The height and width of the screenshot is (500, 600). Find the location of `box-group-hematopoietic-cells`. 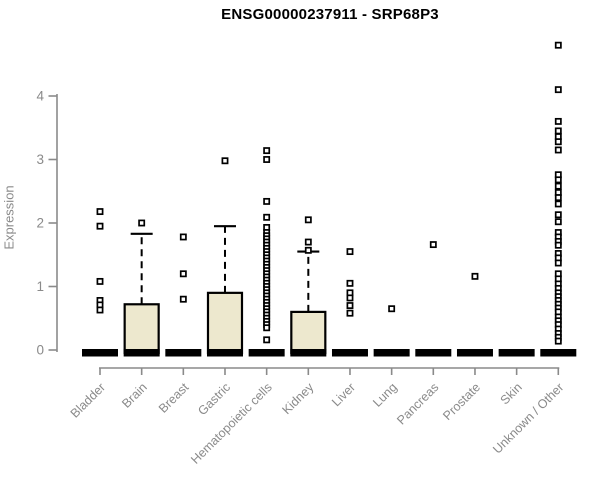

box-group-hematopoietic-cells is located at coordinates (266, 252).